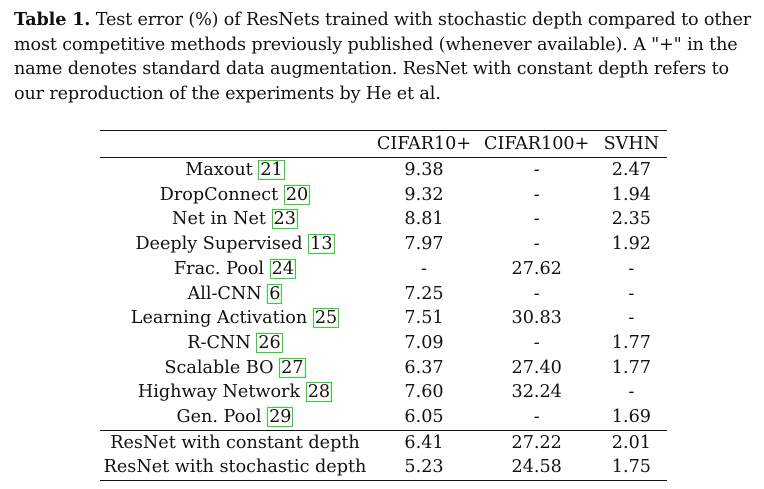 Image resolution: width=764 pixels, height=489 pixels. Describe the element at coordinates (283, 268) in the screenshot. I see `citation-link: 24` at that location.